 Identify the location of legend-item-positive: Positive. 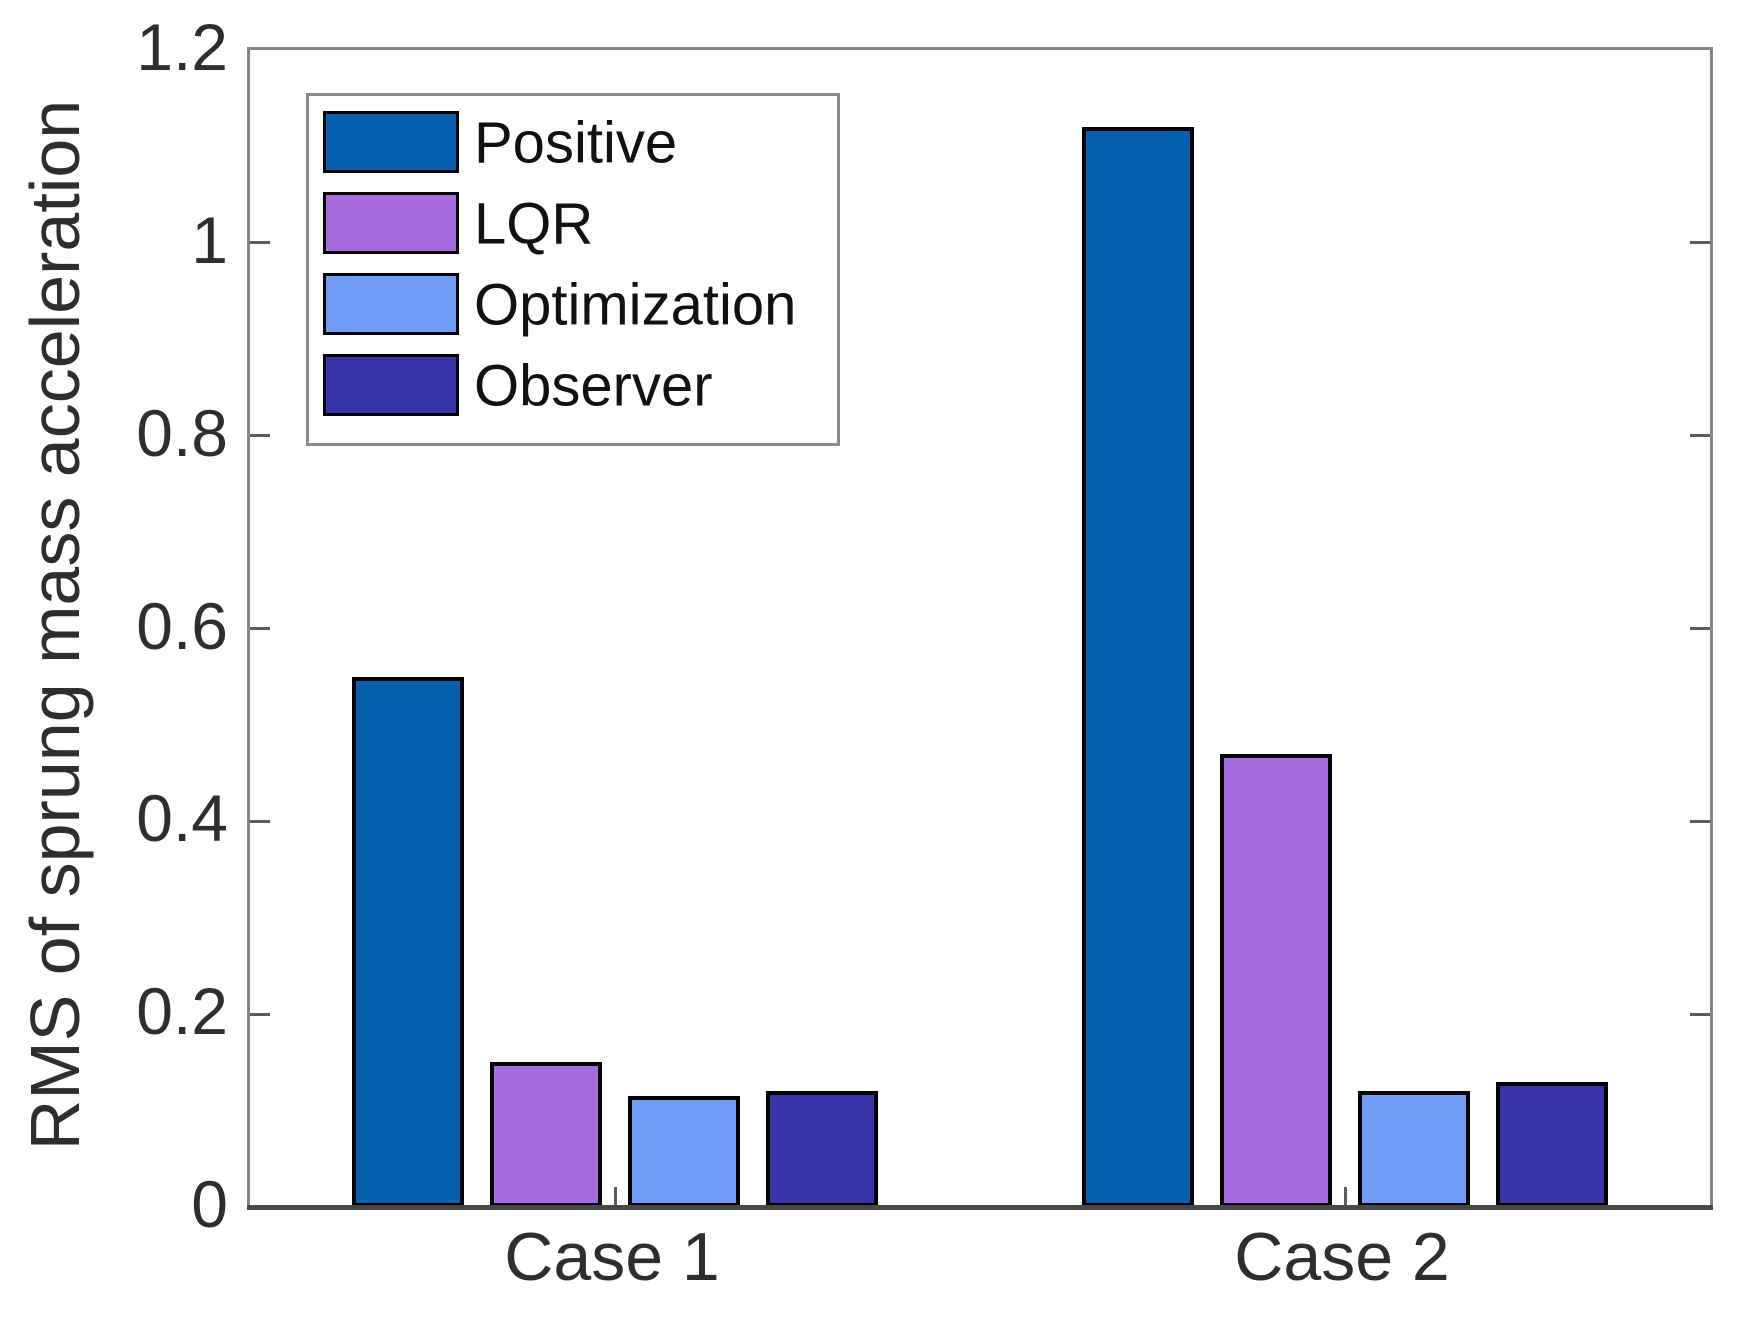
(573, 143).